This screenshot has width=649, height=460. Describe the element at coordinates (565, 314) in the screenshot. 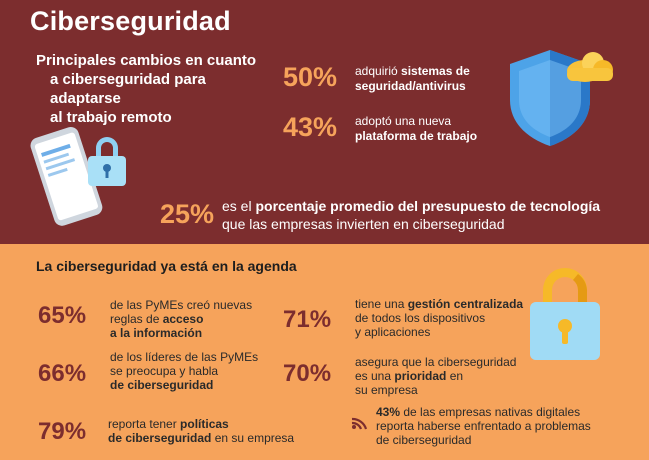

I see `padlock-icon` at that location.